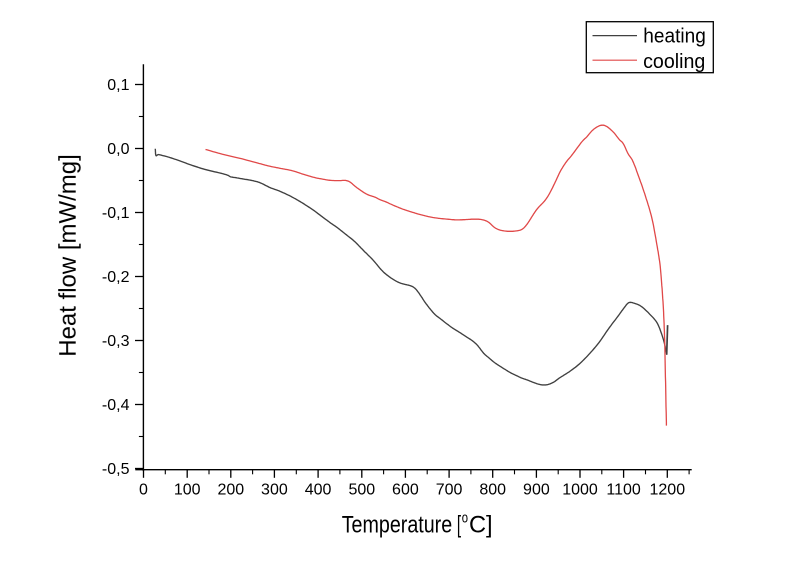 This screenshot has width=800, height=563. I want to click on svg-text: C], so click(481, 525).